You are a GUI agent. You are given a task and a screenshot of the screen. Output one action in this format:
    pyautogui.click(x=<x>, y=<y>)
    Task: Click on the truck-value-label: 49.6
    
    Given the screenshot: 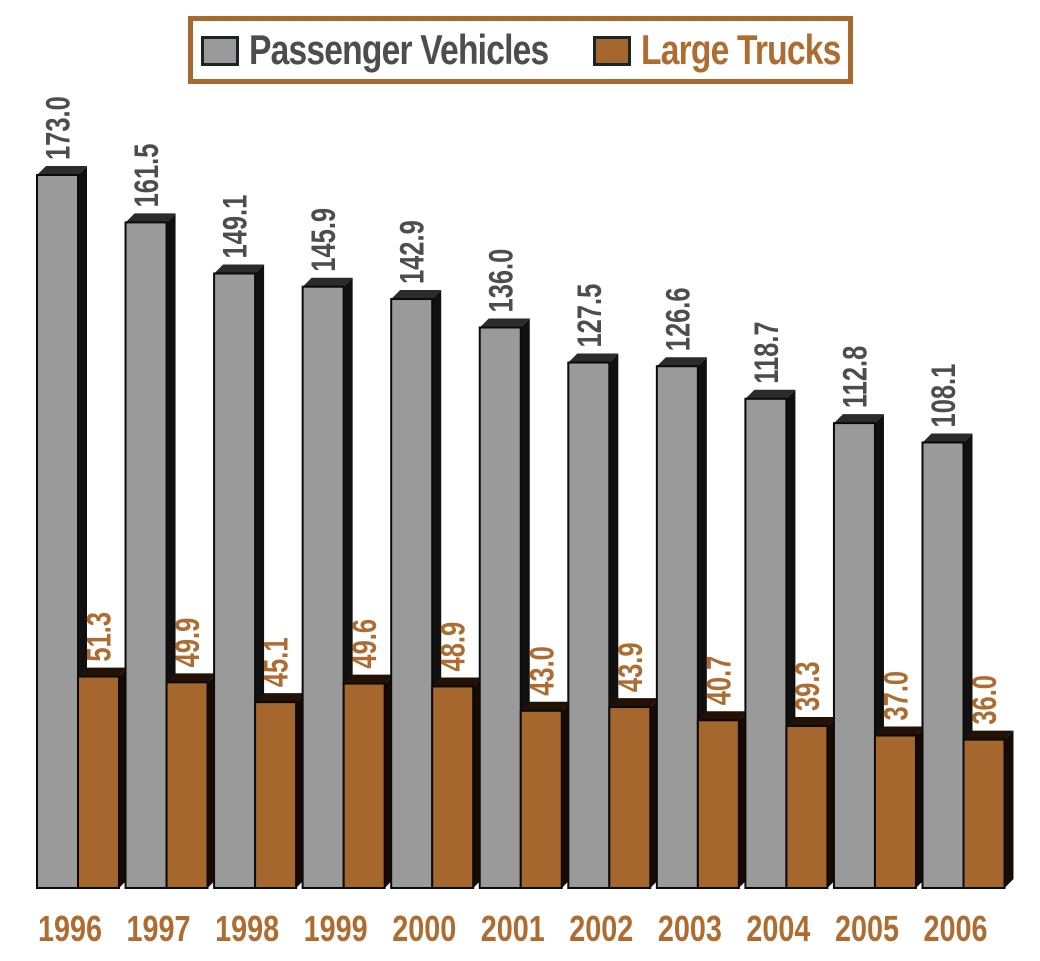 What is the action you would take?
    pyautogui.click(x=365, y=644)
    